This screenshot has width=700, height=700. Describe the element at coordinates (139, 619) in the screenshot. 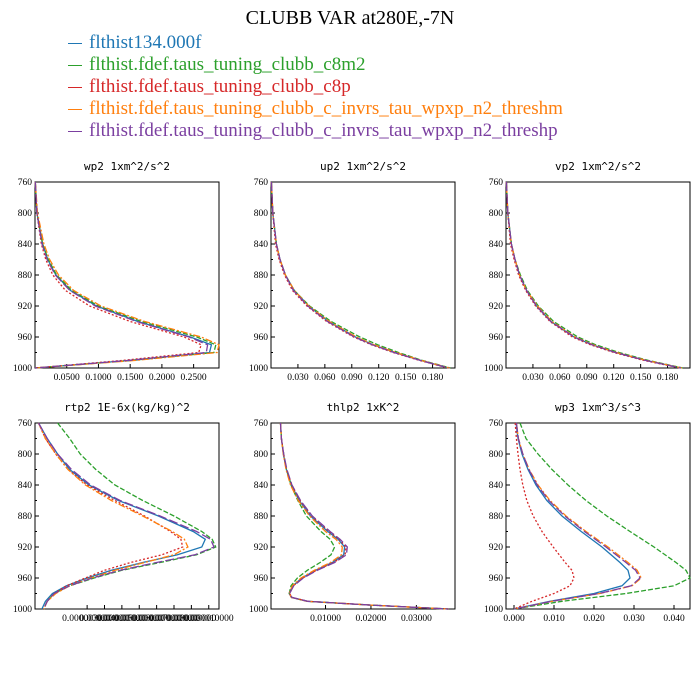

I see `x-tick-label: 0.000006000` at that location.